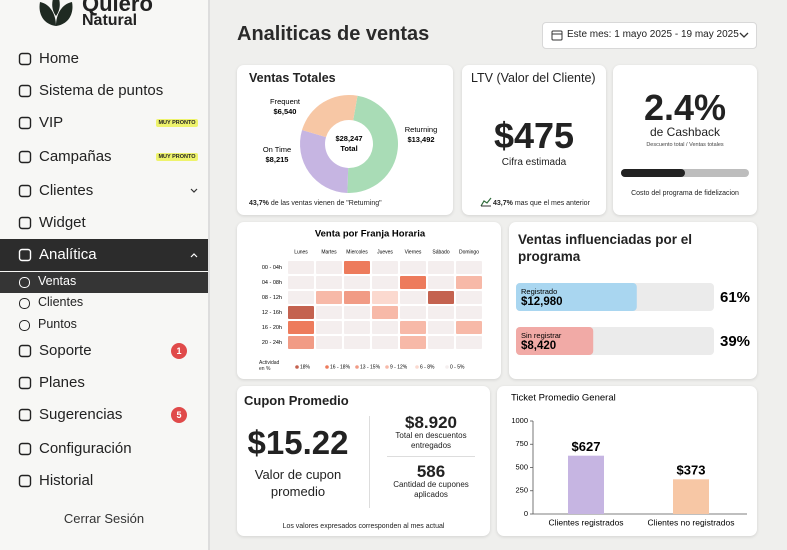 The image size is (787, 550). Describe the element at coordinates (65, 350) in the screenshot. I see `menu-item: Soporte` at that location.